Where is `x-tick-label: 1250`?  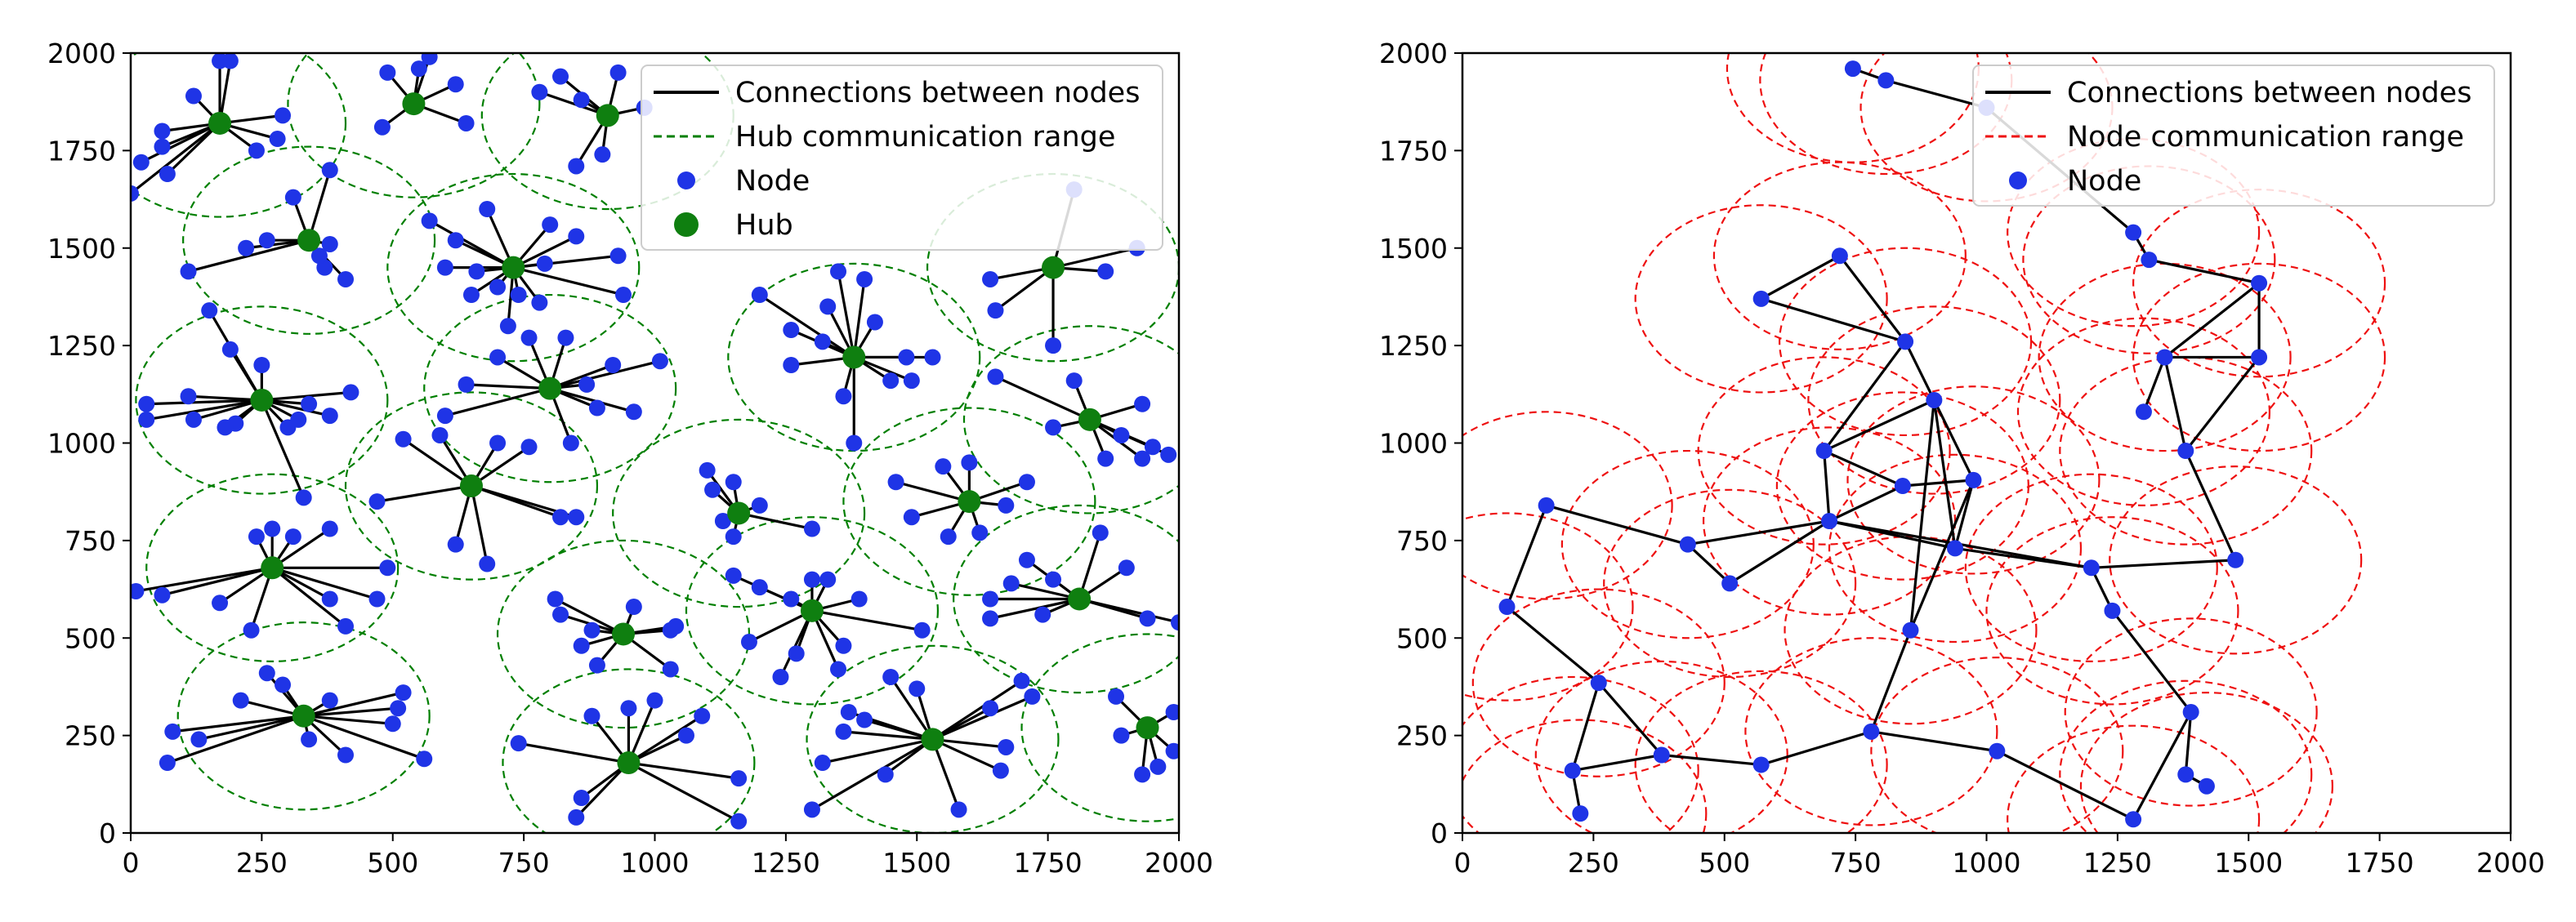
x-tick-label: 1250 is located at coordinates (2117, 863).